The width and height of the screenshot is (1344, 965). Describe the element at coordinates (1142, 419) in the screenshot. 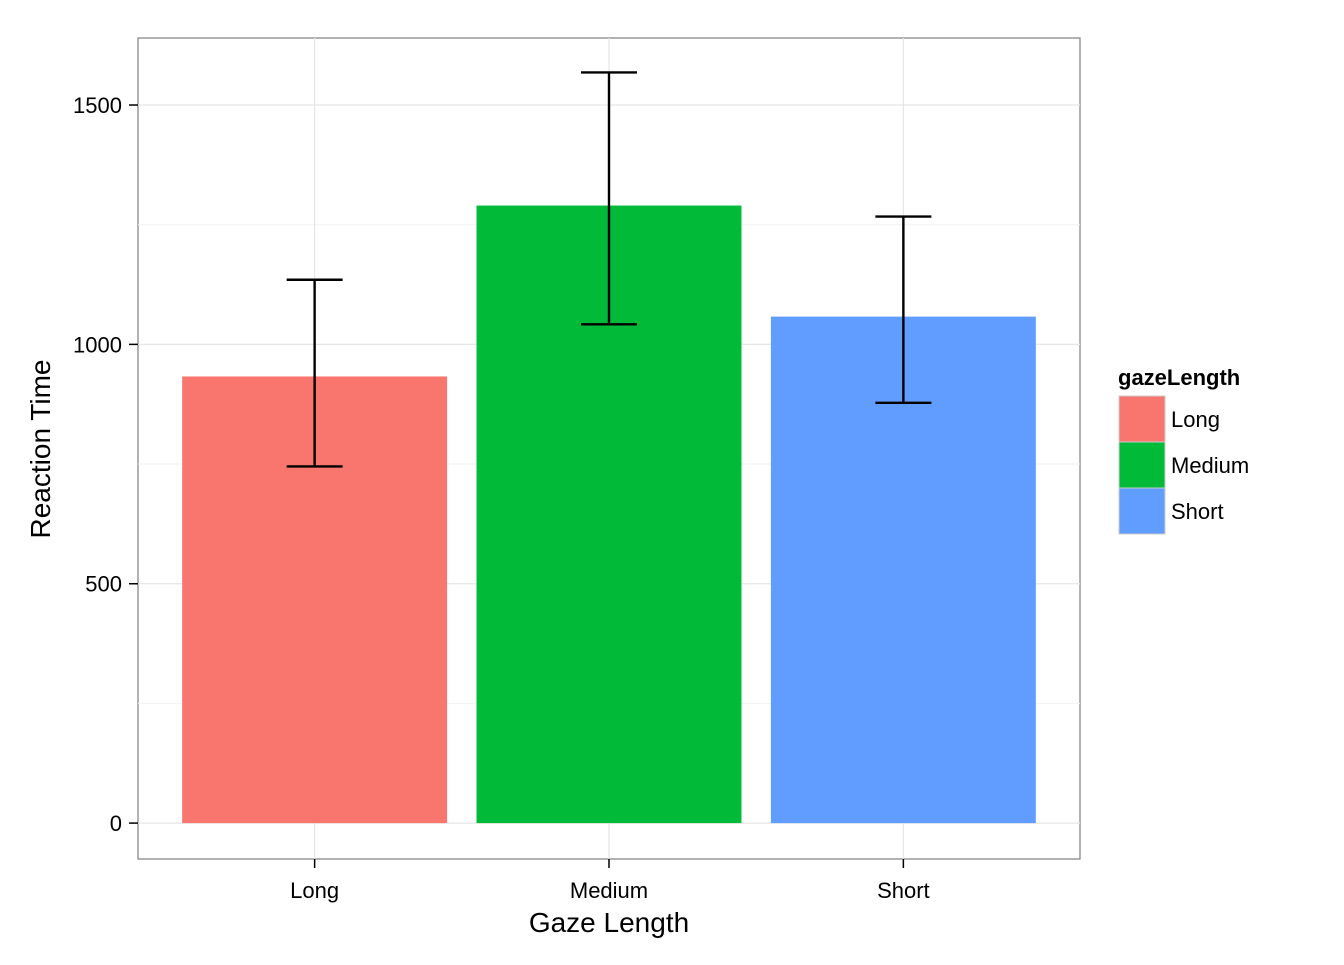

I see `legend-key-long` at that location.